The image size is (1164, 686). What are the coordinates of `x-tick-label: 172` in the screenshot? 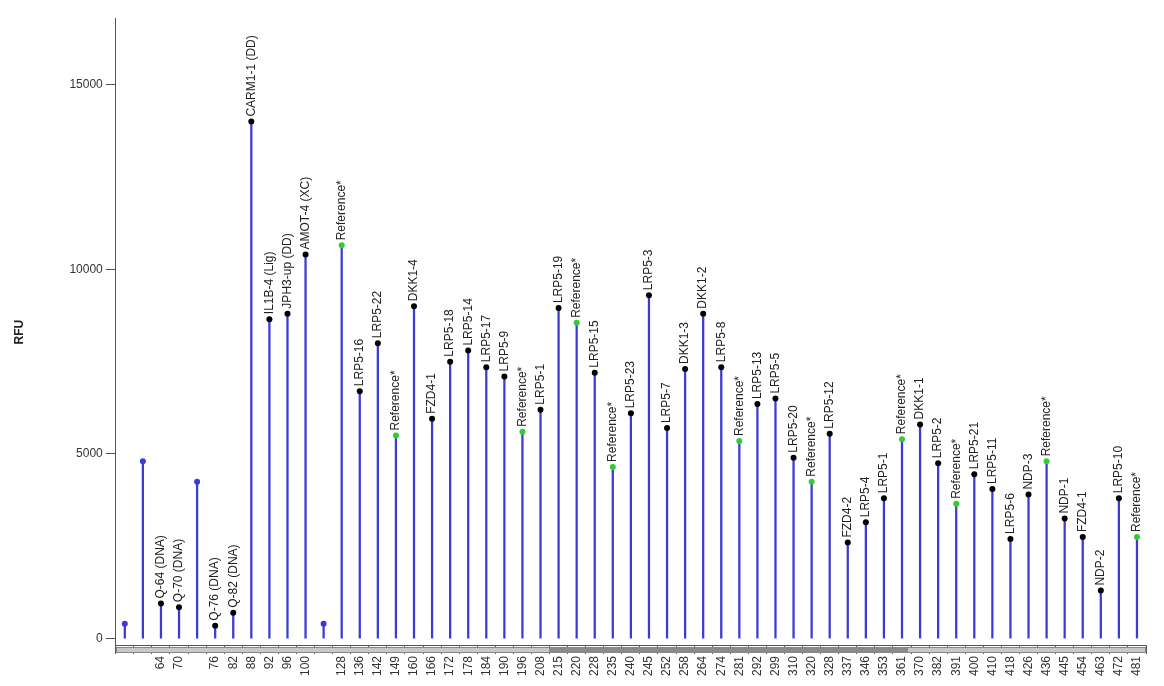 It's located at (449, 666).